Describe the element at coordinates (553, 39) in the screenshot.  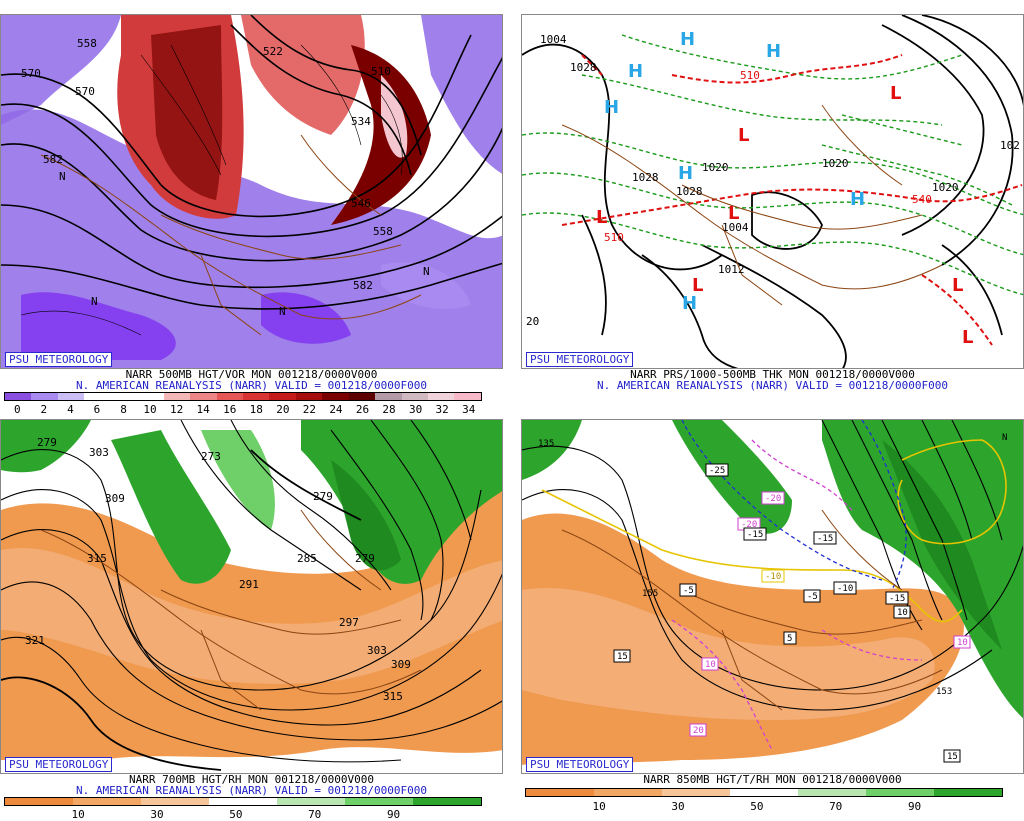
I see `contour-label: 1004` at that location.